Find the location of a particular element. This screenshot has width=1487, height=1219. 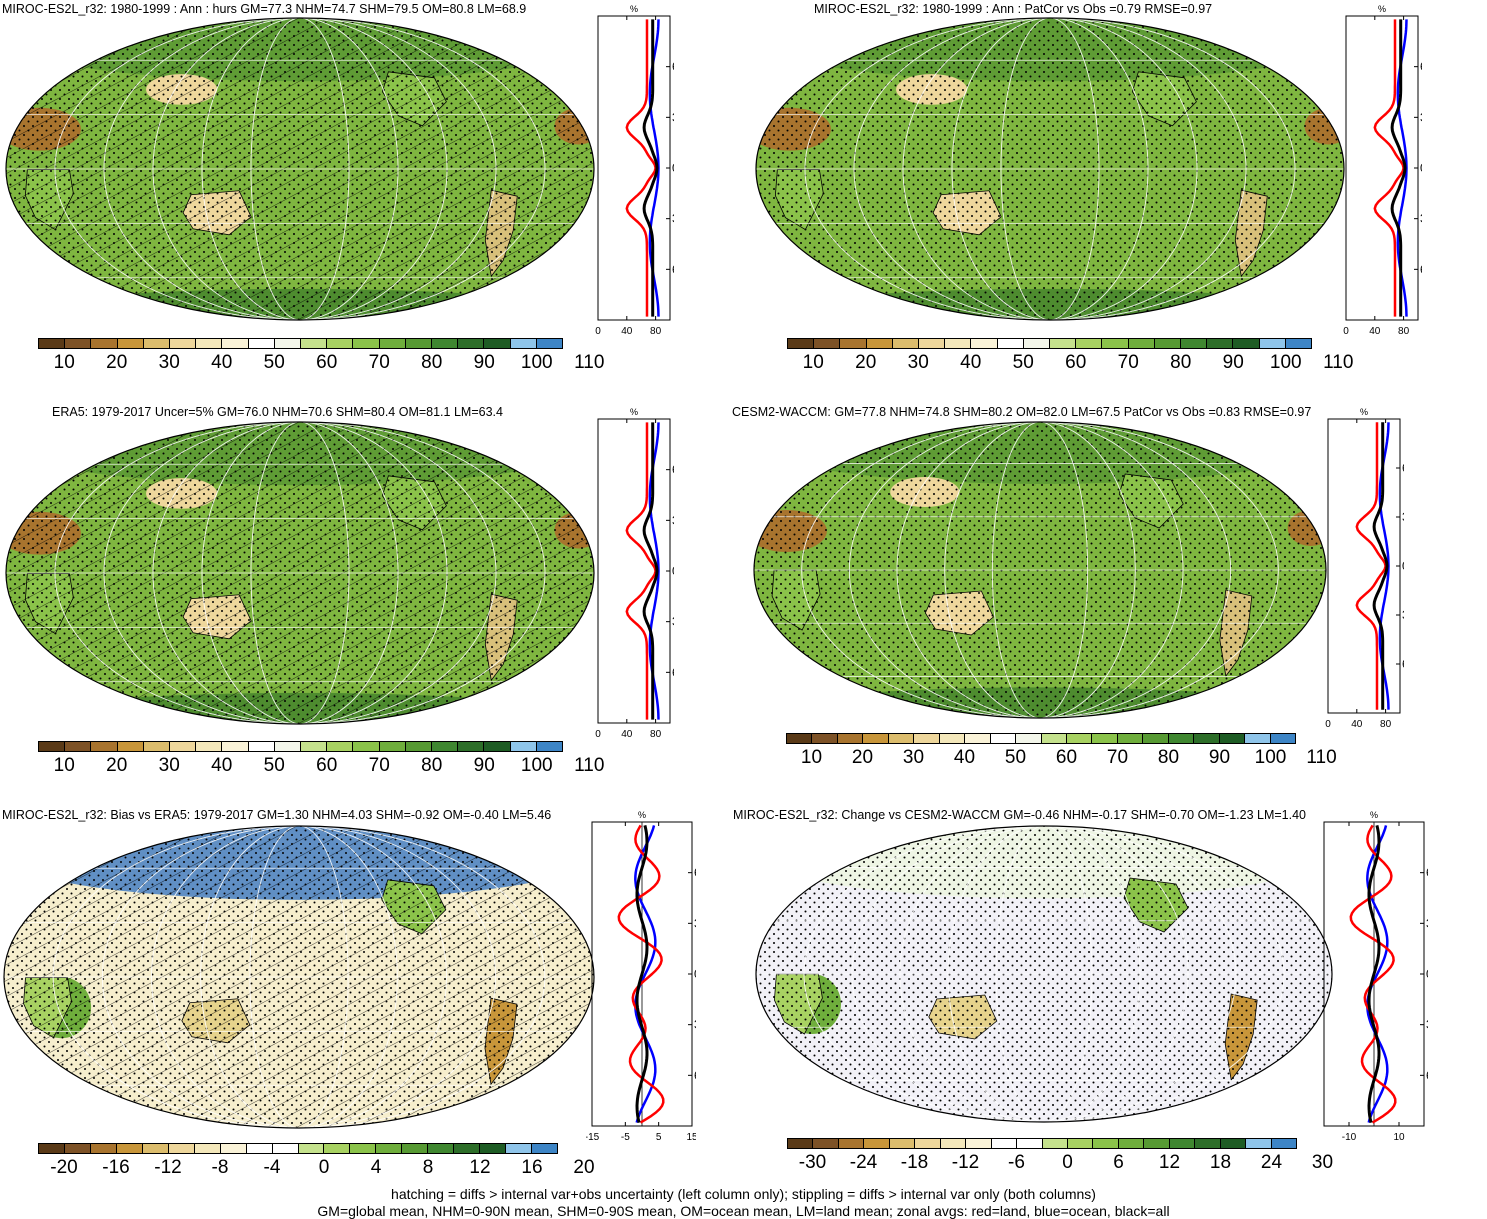

colorbar-tick-label: 30 is located at coordinates (918, 362).